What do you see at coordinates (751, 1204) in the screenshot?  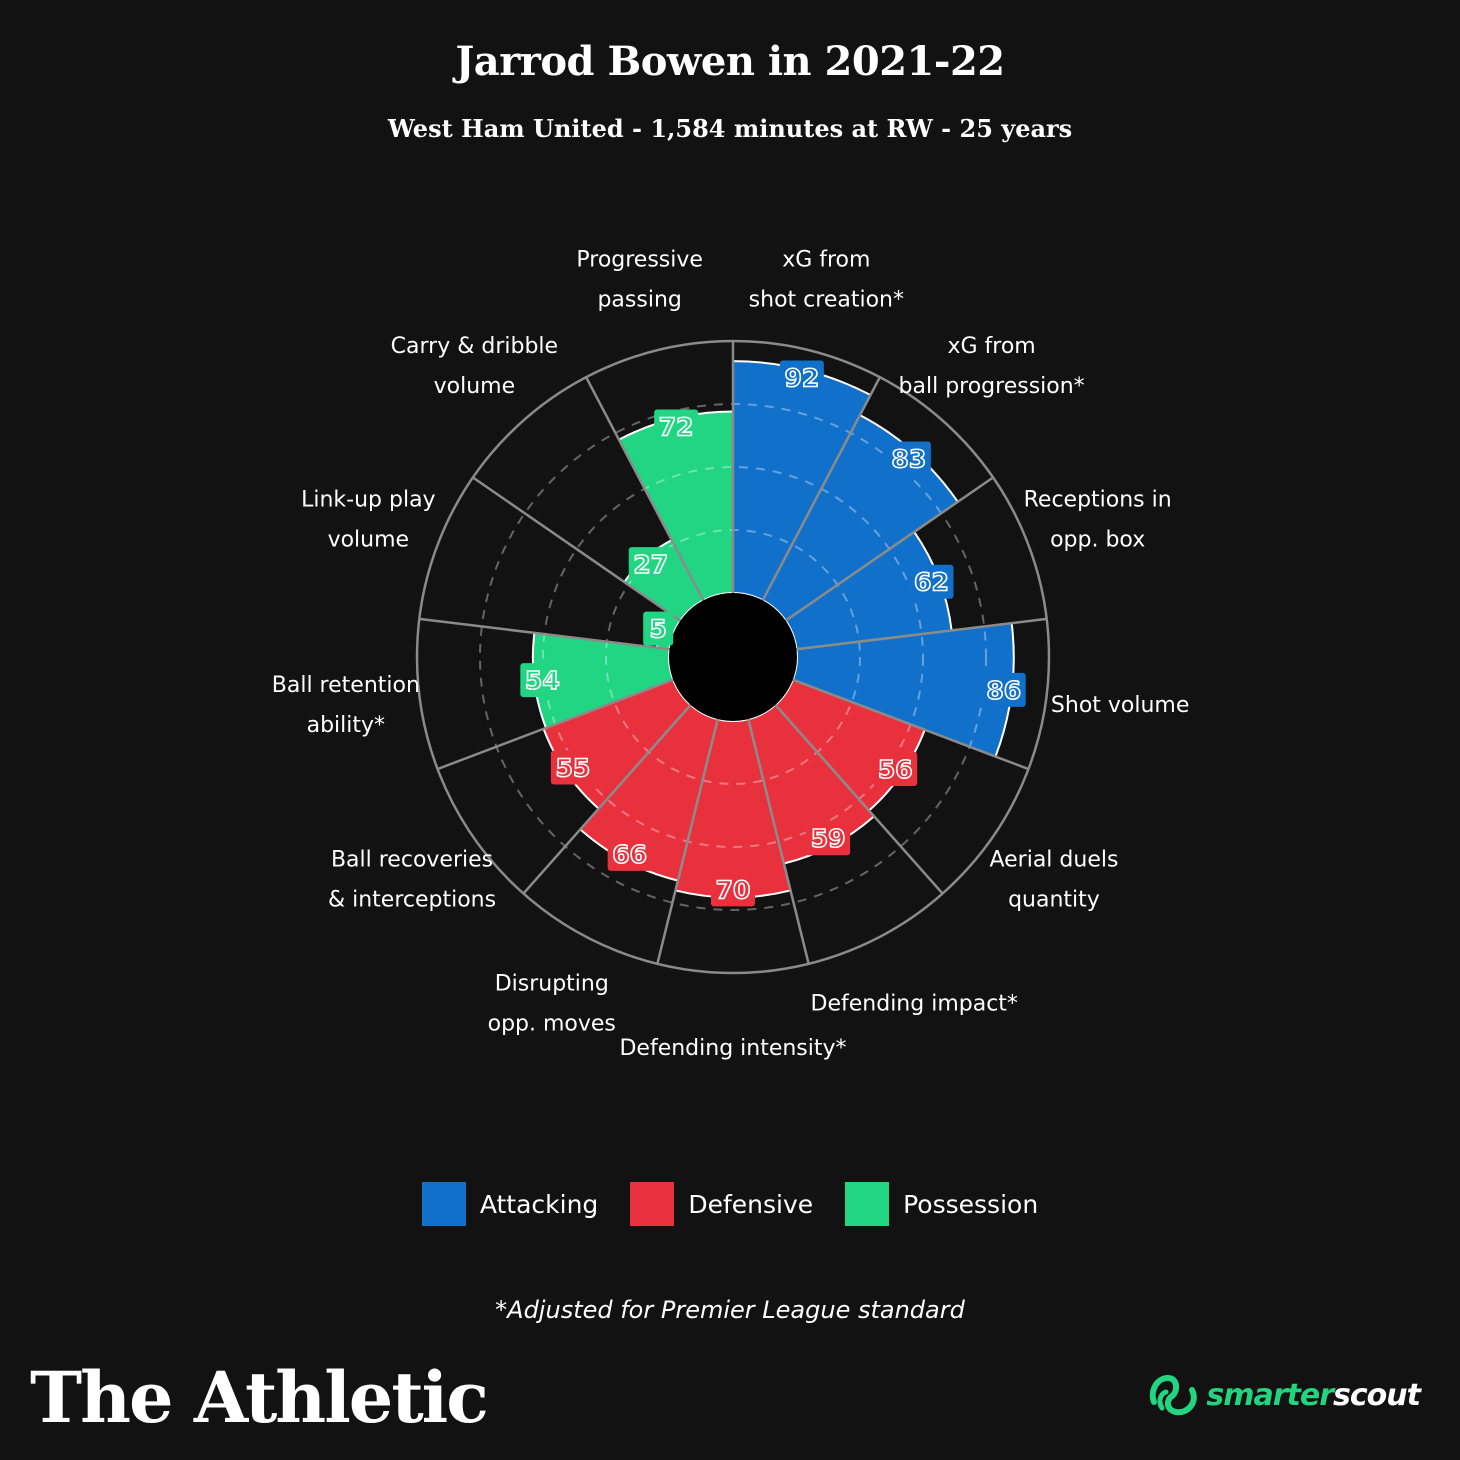 I see `legend-label-defensive: Defensive` at bounding box center [751, 1204].